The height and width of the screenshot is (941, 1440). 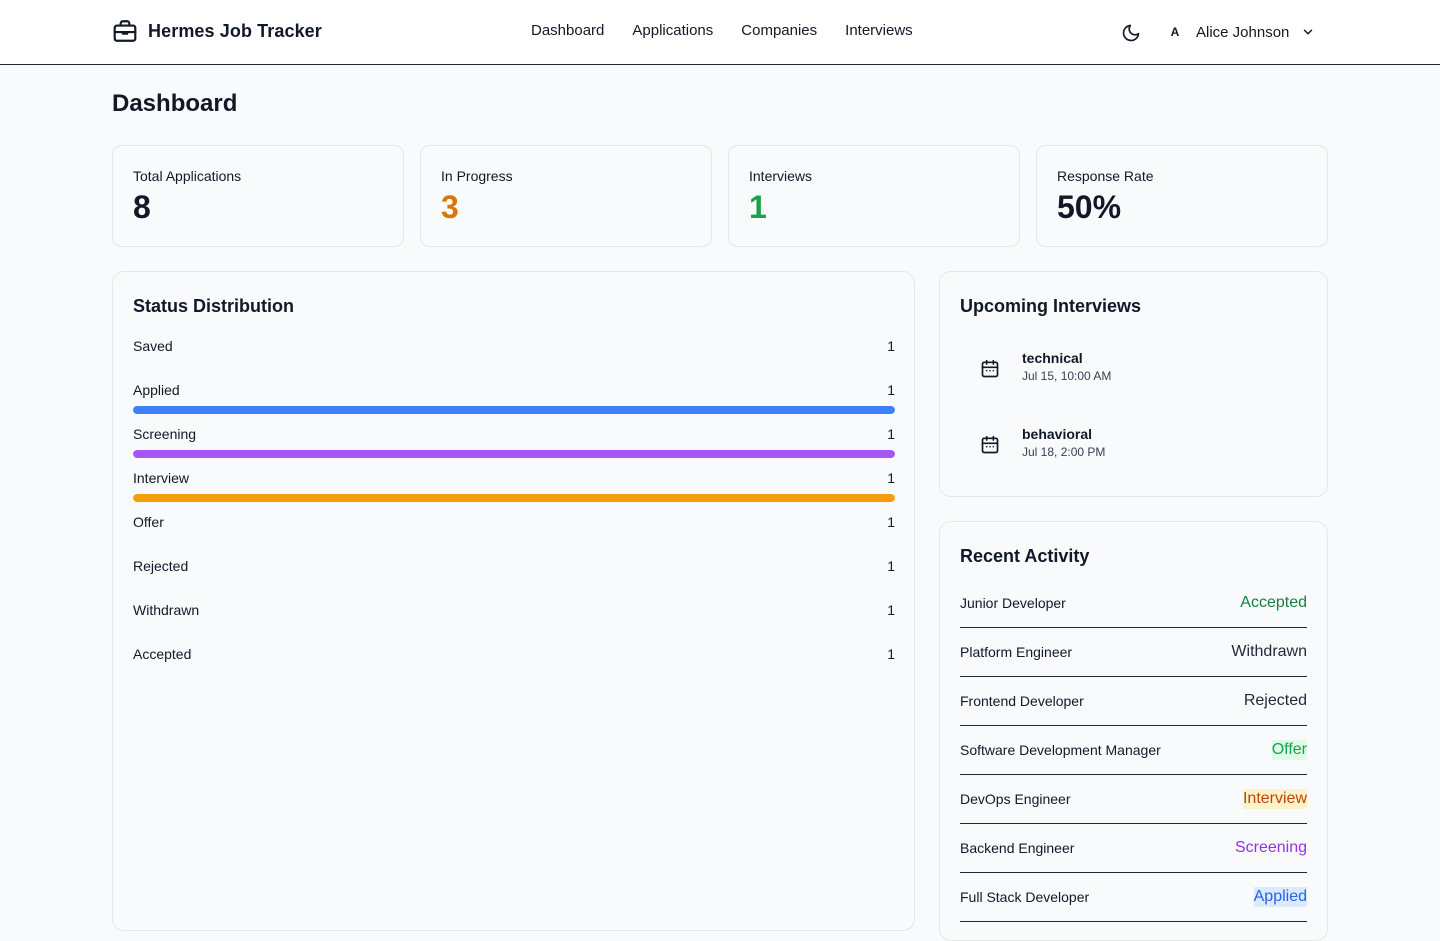 What do you see at coordinates (1015, 799) in the screenshot?
I see `activity-title: DevOps Engineer` at bounding box center [1015, 799].